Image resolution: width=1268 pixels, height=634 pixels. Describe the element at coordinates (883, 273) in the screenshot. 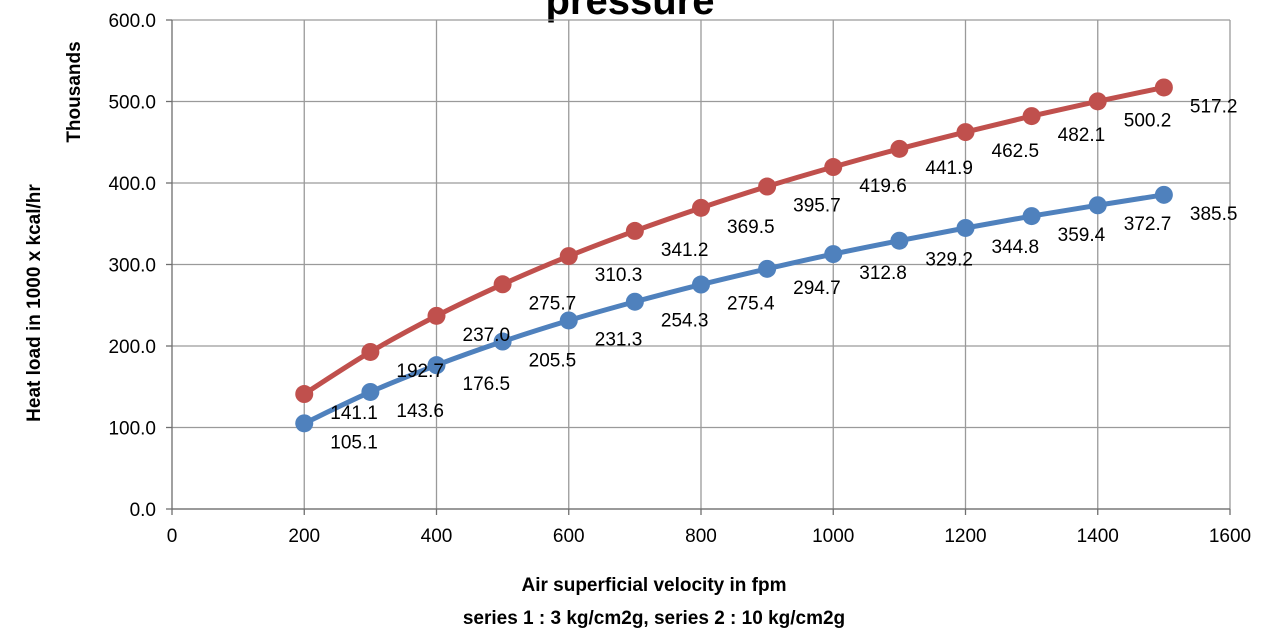

I see `series-1-data-label: 312.8` at that location.